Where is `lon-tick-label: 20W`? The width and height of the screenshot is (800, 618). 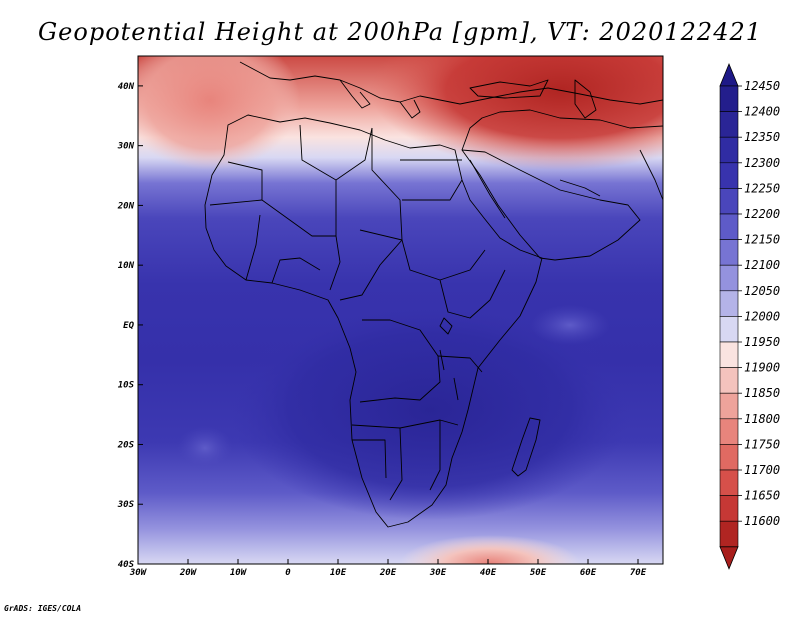 lon-tick-label: 20W is located at coordinates (188, 573).